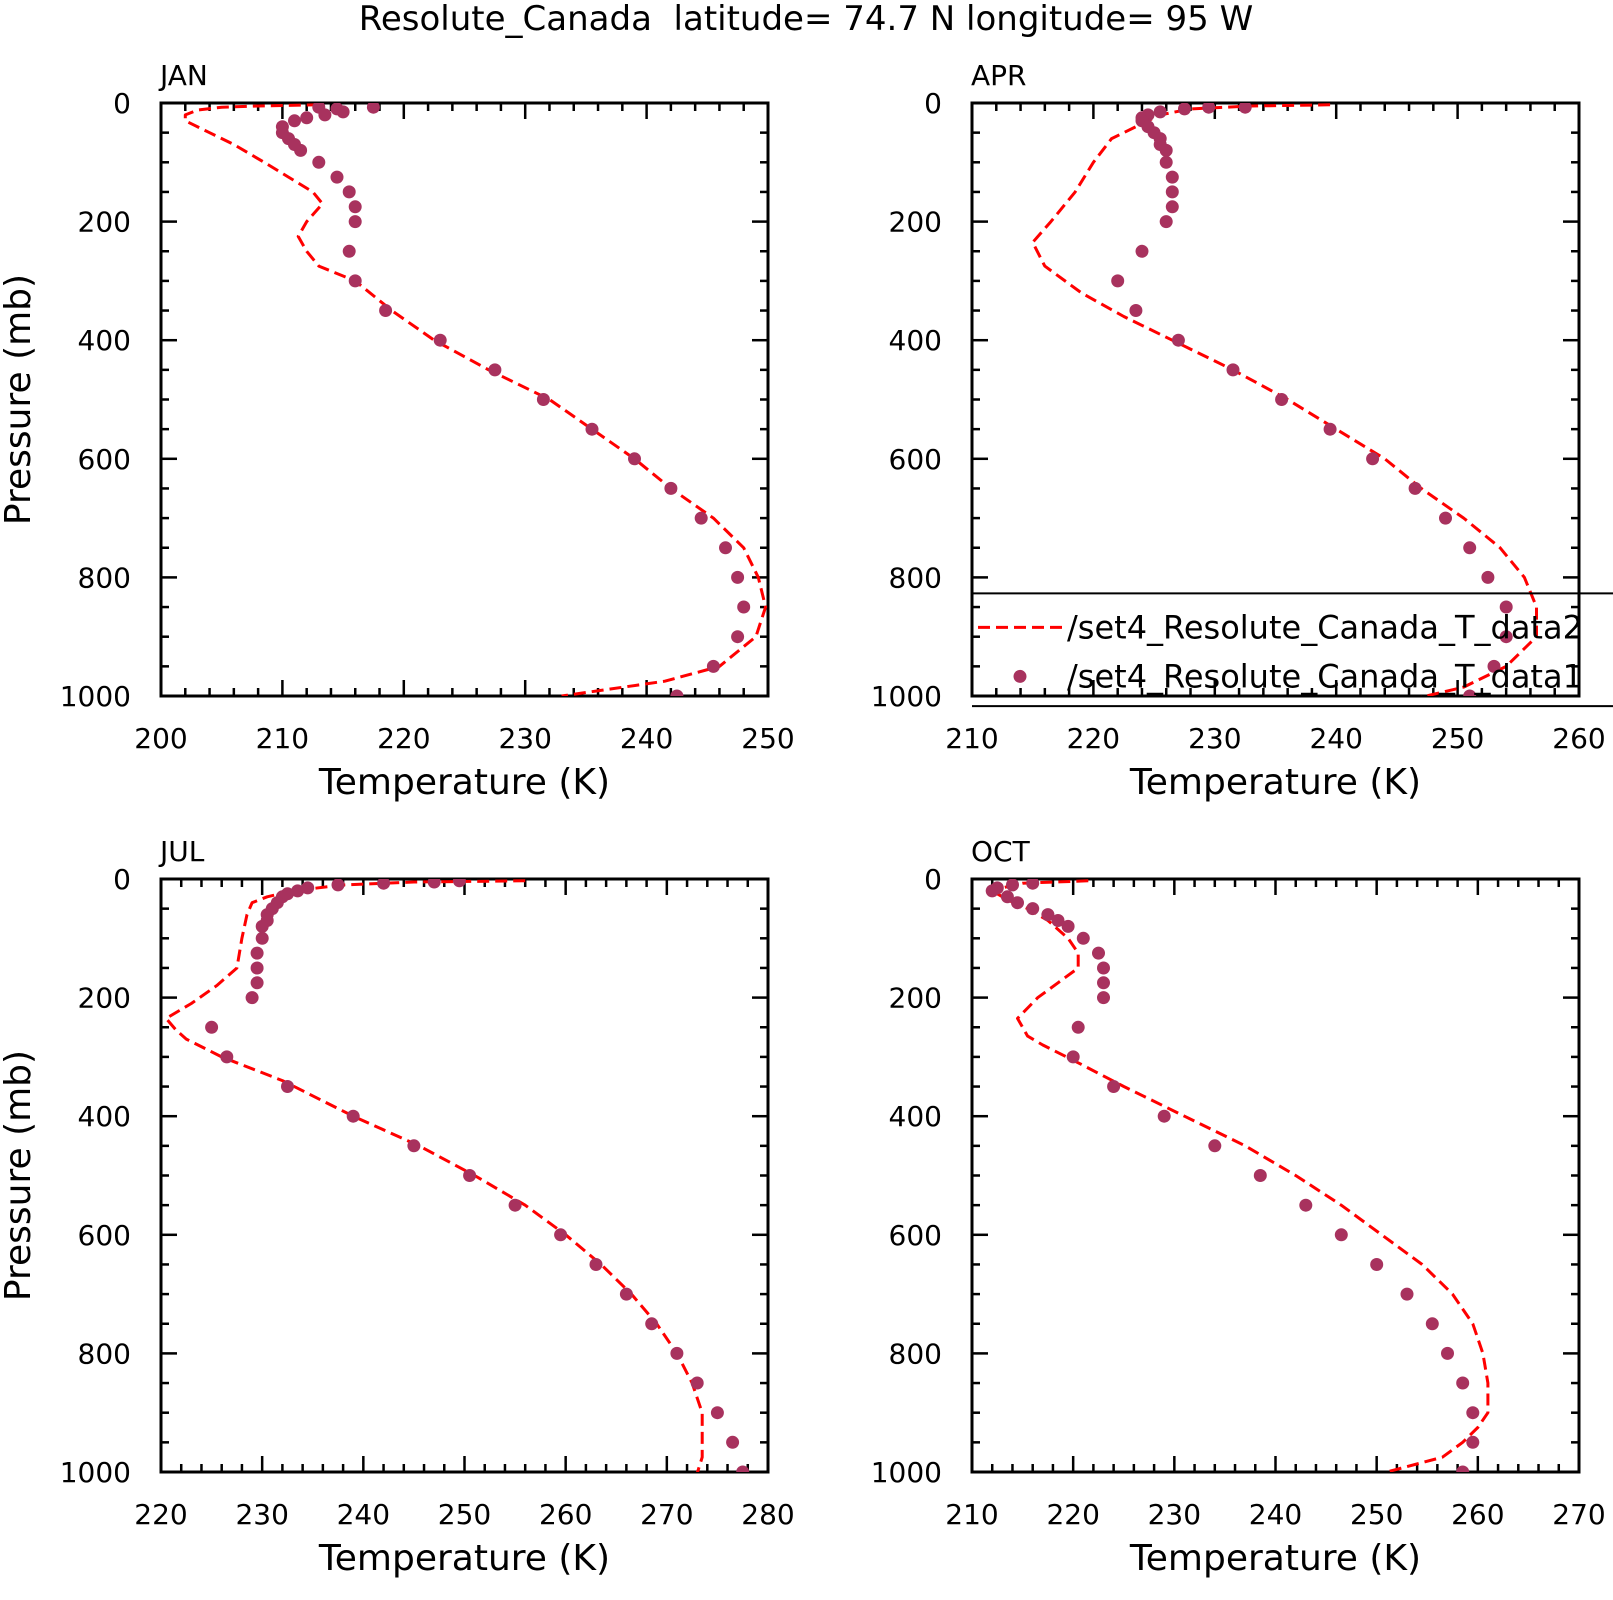 The width and height of the screenshot is (1613, 1600). I want to click on y-tick-label: 0, so click(122, 103).